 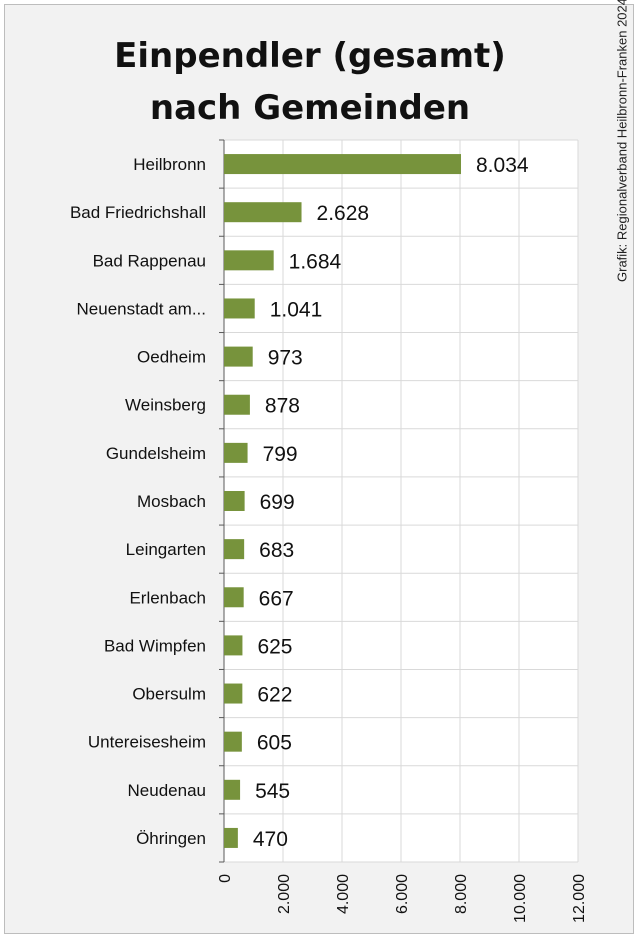 What do you see at coordinates (167, 597) in the screenshot?
I see `category-label: Erlenbach` at bounding box center [167, 597].